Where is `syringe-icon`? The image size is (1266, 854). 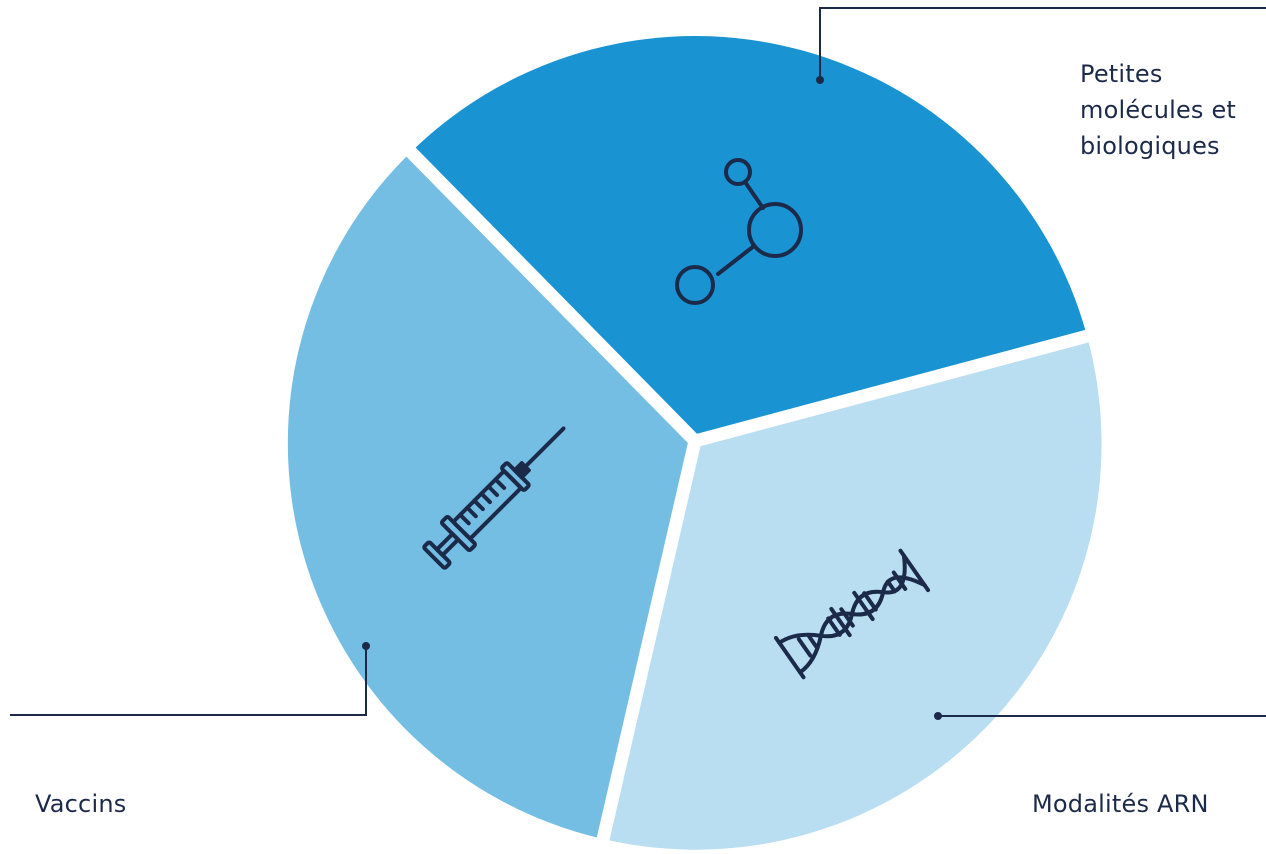
syringe-icon is located at coordinates (494, 498).